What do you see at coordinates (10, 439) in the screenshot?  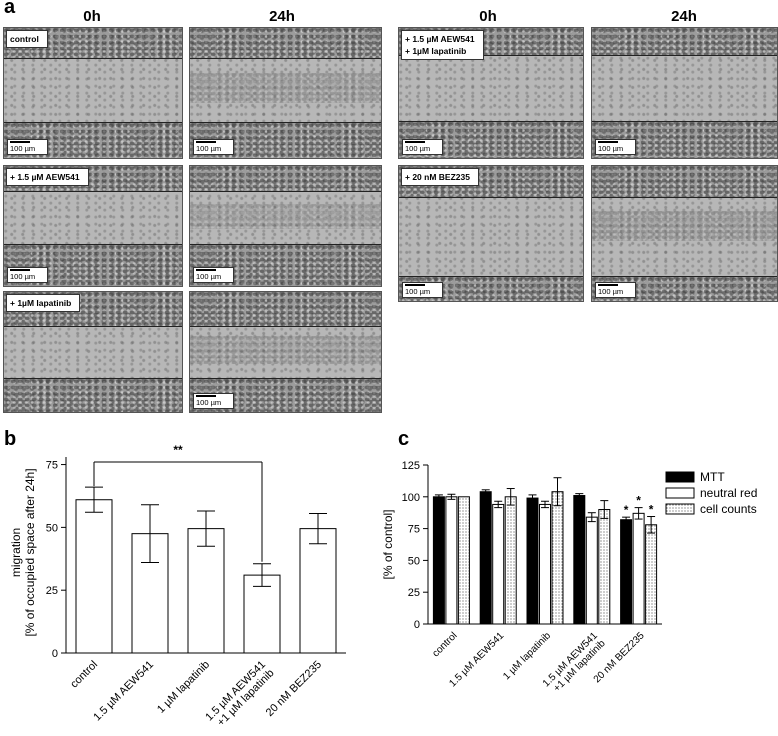 I see `panel-b-letter: b` at bounding box center [10, 439].